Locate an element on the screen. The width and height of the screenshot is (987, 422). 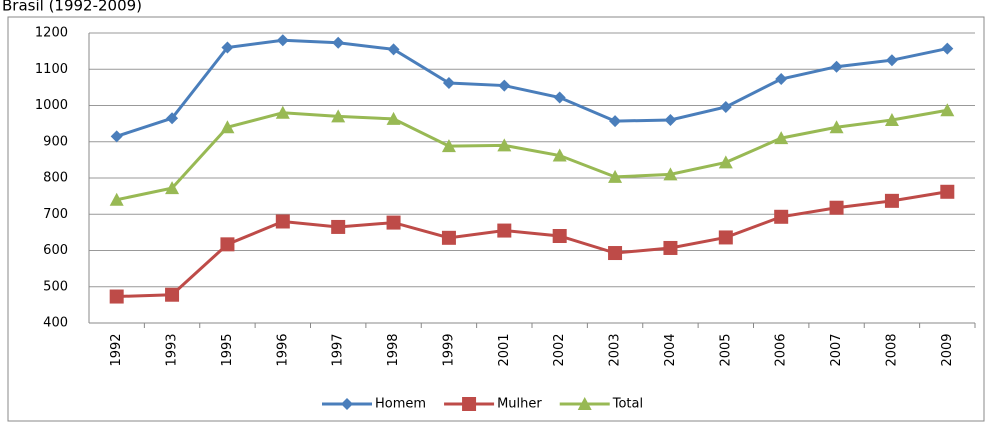
x-tick-label: 2002 is located at coordinates (559, 349).